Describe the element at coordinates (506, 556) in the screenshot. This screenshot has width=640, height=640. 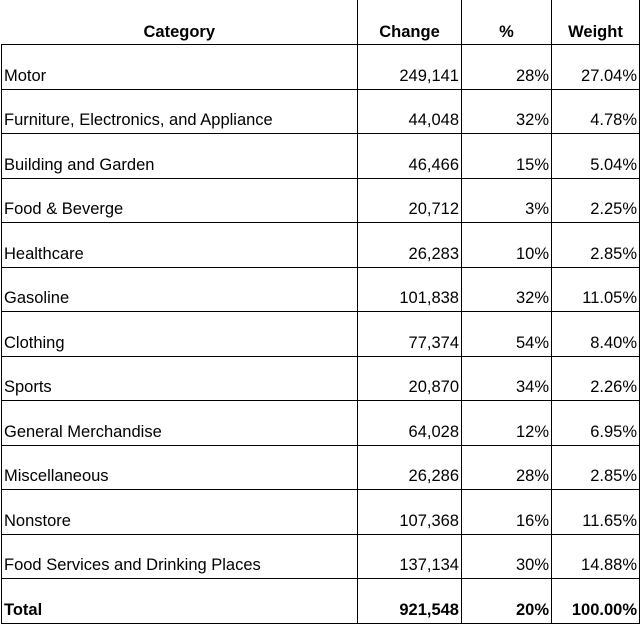
I see `cell-percent: 30%` at that location.